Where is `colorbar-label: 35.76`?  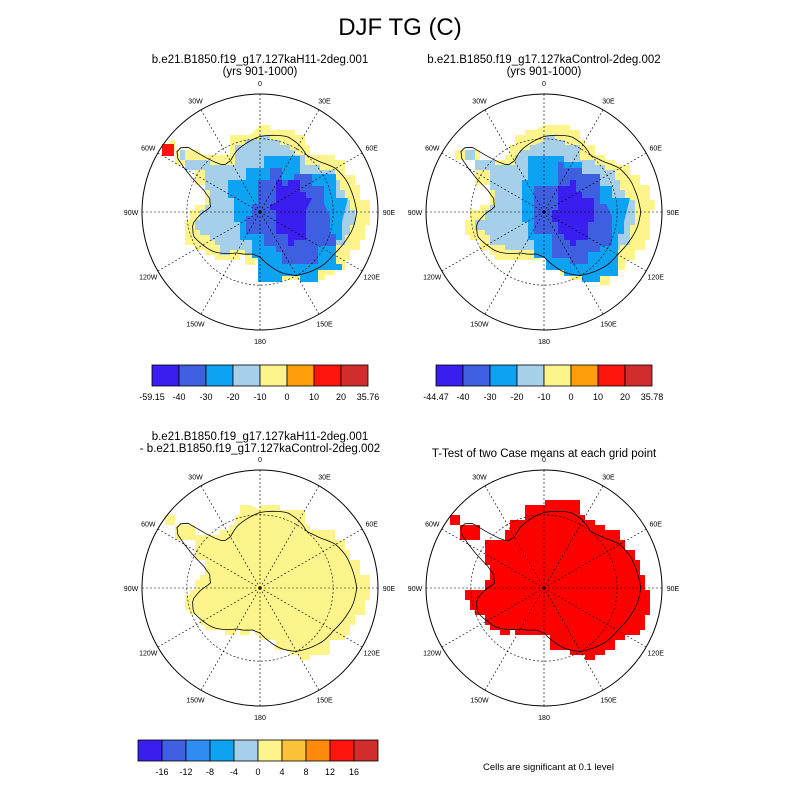 colorbar-label: 35.76 is located at coordinates (368, 397).